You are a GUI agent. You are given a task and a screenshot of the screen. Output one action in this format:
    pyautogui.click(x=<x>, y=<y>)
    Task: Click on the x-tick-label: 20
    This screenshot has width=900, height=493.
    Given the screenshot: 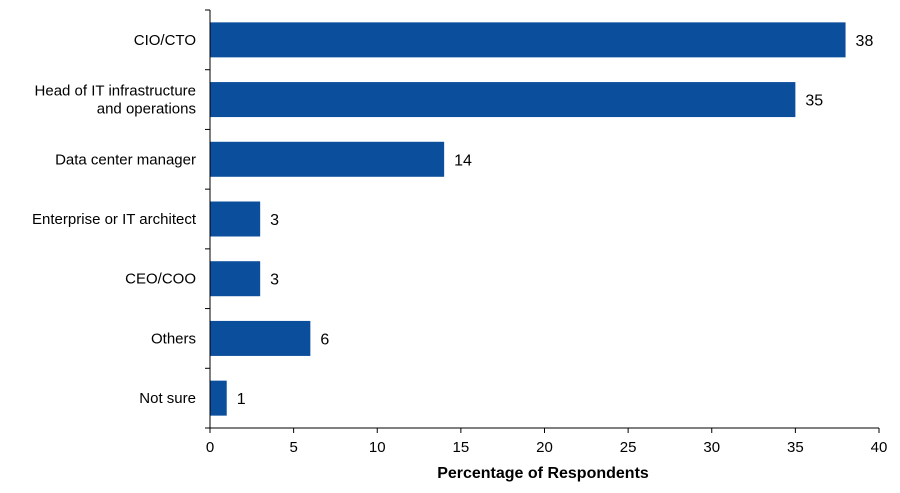 What is the action you would take?
    pyautogui.click(x=544, y=447)
    